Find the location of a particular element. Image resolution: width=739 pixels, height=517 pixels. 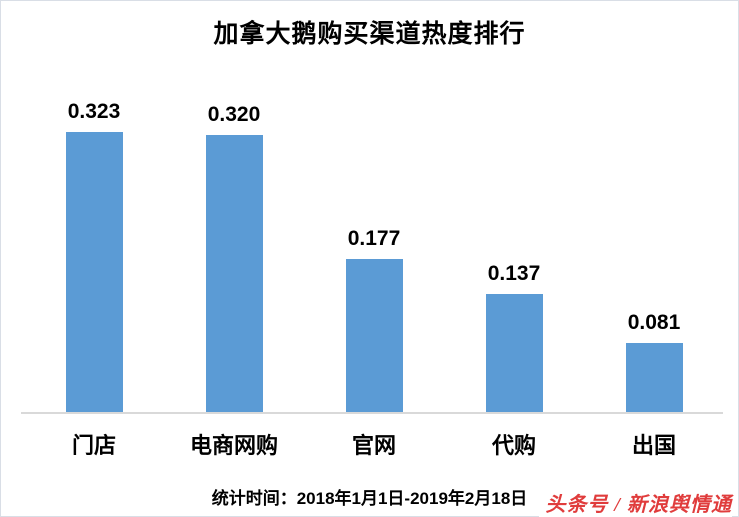

chart-title: 加拿大鹅购买渠道热度排行 is located at coordinates (369, 34).